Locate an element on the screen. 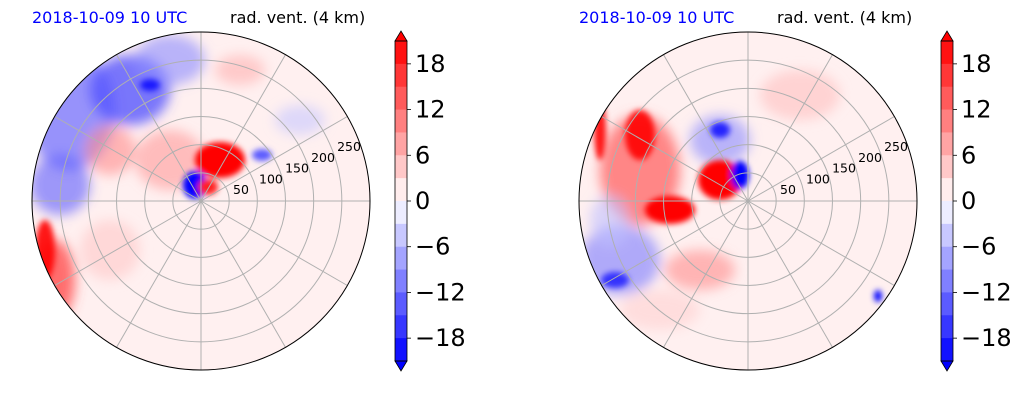 The width and height of the screenshot is (1028, 401). colorbar-right: 18 12 6 0 −6 −12 −18 is located at coordinates (976, 201).